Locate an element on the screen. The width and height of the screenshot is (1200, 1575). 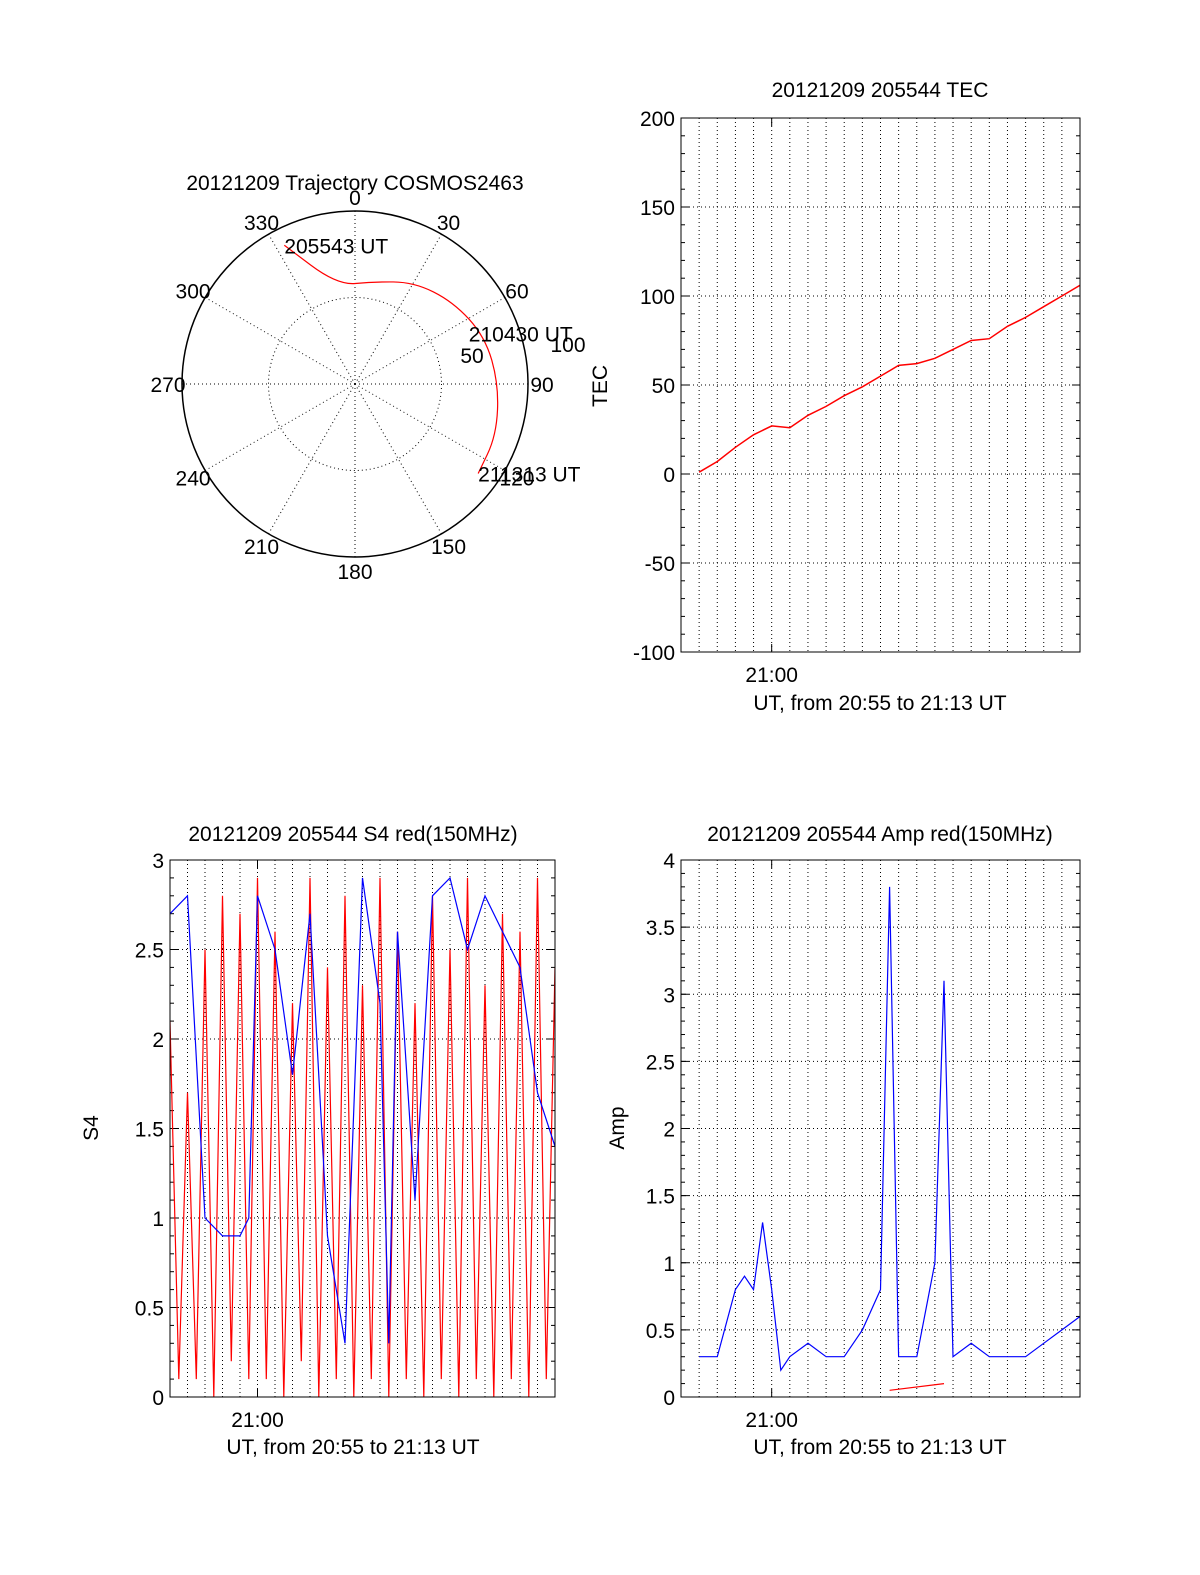
polar-trajectory is located at coordinates (391, 359).